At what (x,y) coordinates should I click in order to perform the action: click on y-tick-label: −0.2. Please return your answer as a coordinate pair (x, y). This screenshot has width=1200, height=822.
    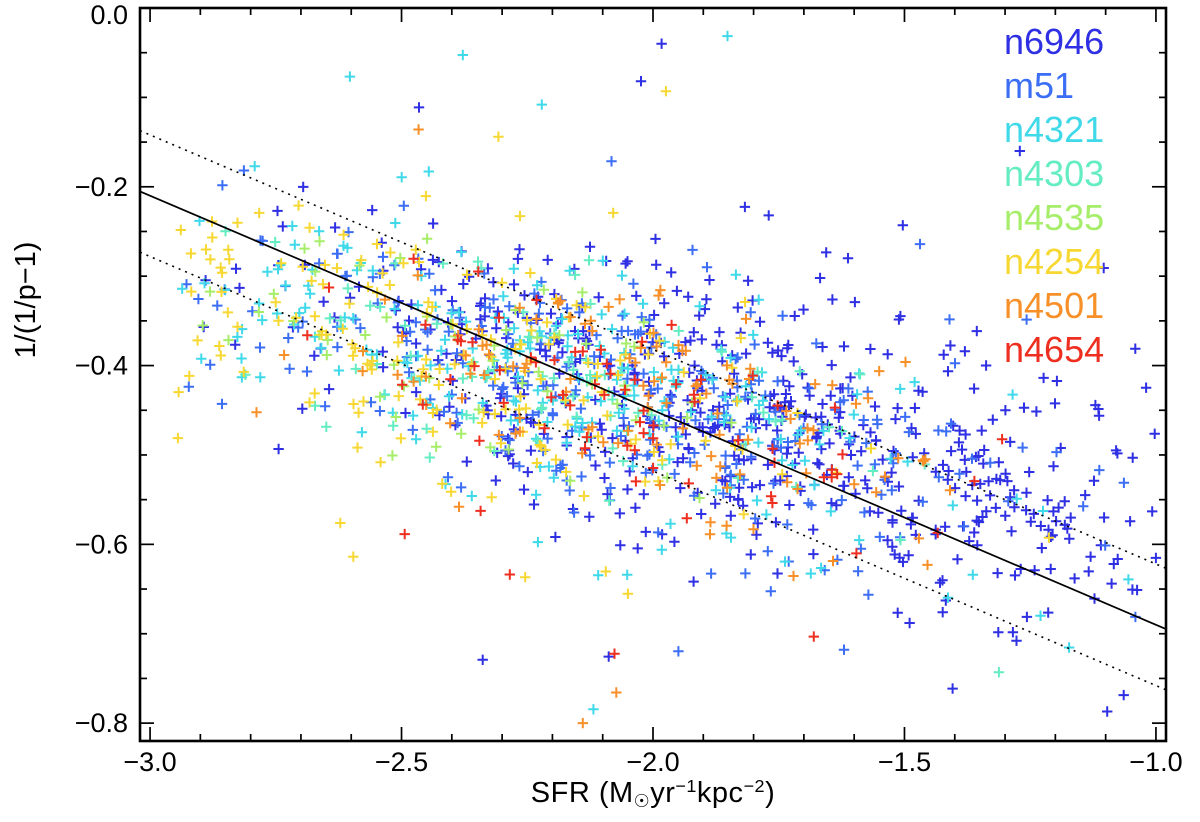
    Looking at the image, I should click on (101, 187).